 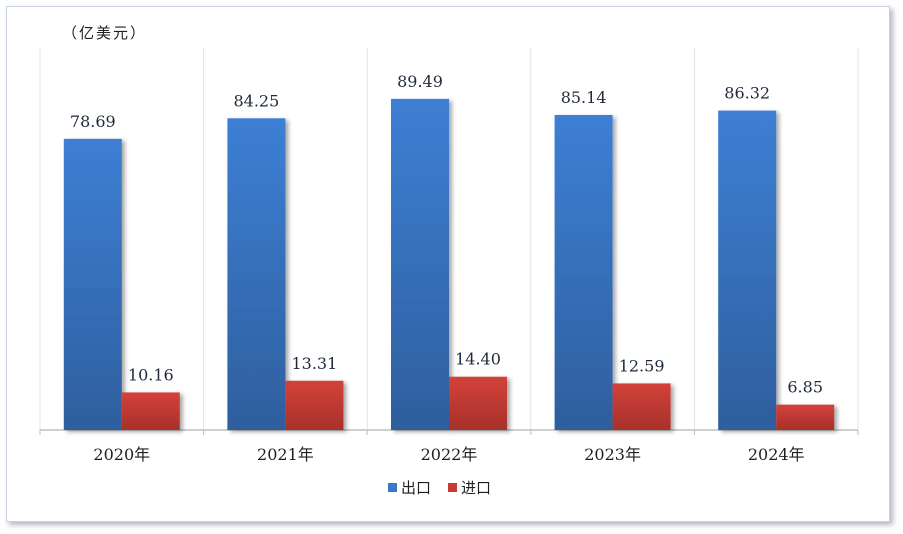 I want to click on legend-label: 进口, so click(x=476, y=488).